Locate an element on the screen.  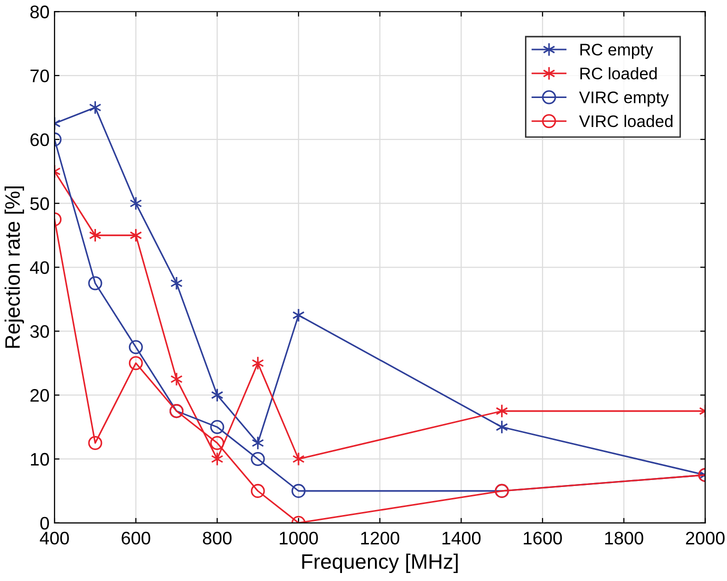
x-tick-label: 2000 is located at coordinates (705, 538).